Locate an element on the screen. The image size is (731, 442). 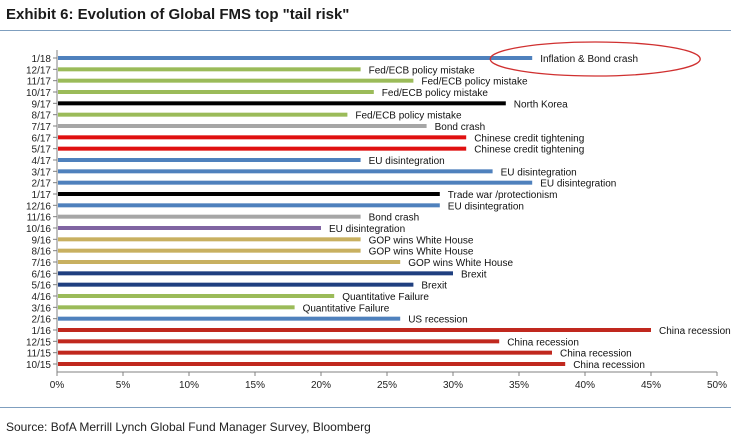
x-tick-label: 35% is located at coordinates (519, 385).